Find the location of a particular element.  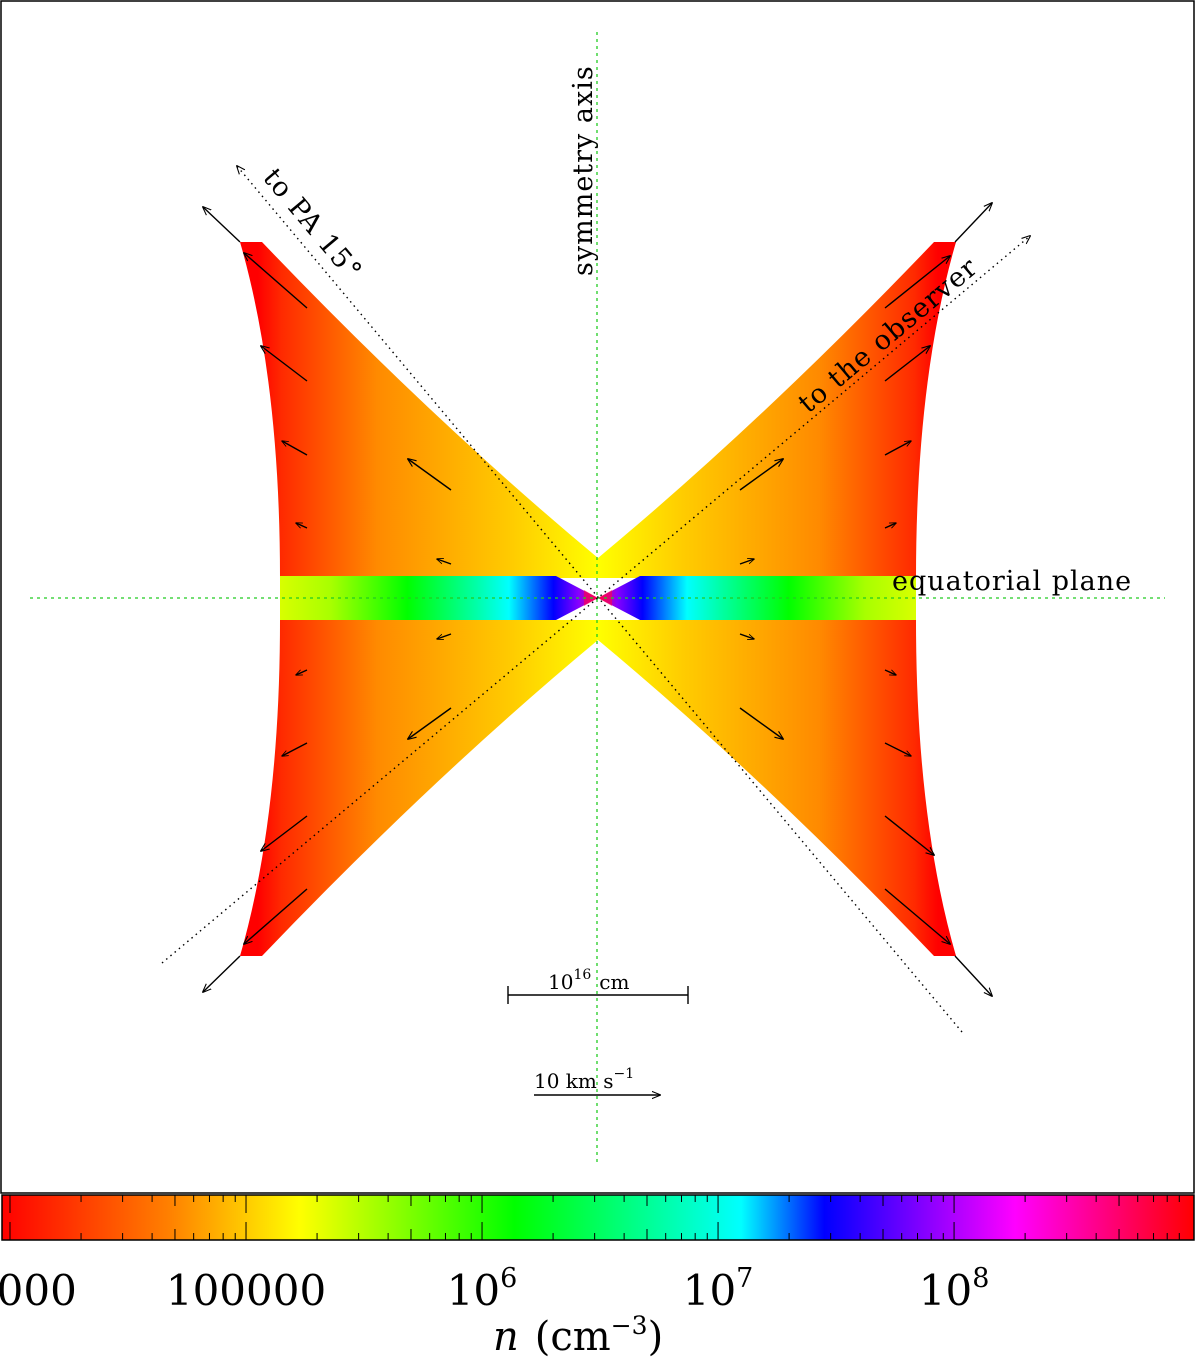

colorbar-tick-label: 107 is located at coordinates (718, 1289).